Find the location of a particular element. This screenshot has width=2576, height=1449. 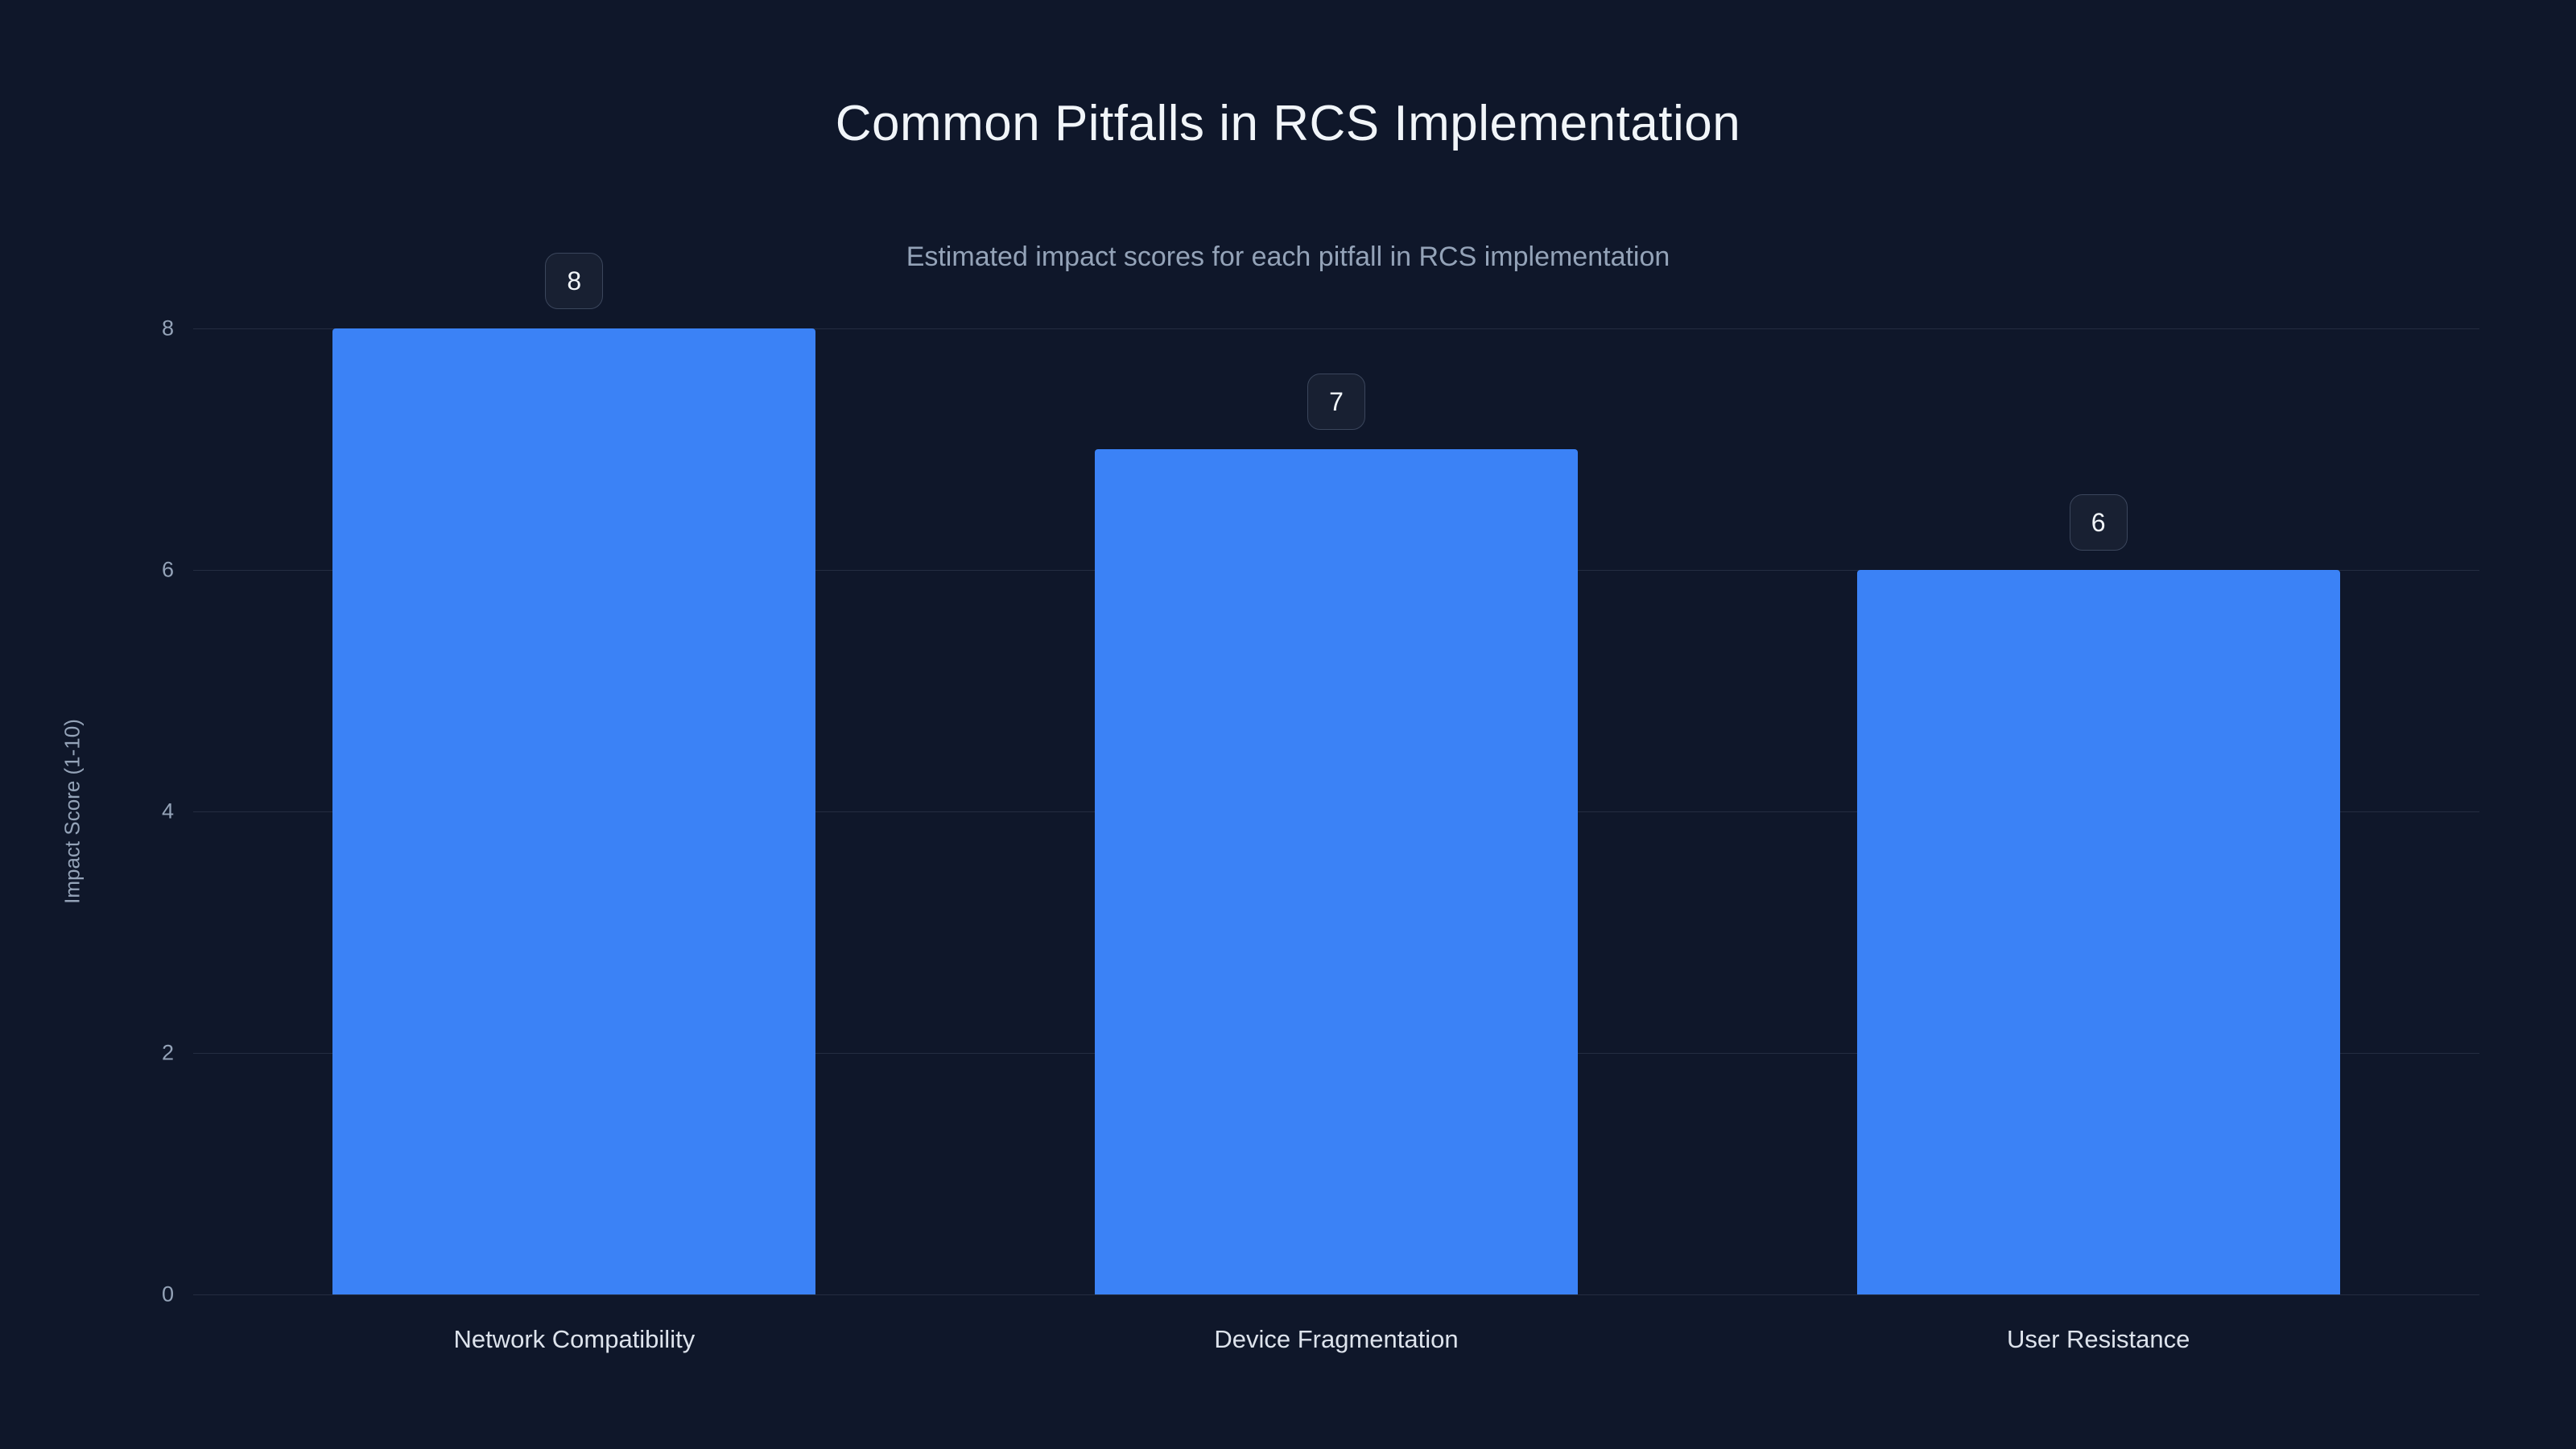

y-tick-label-2: 2 is located at coordinates (167, 1052).